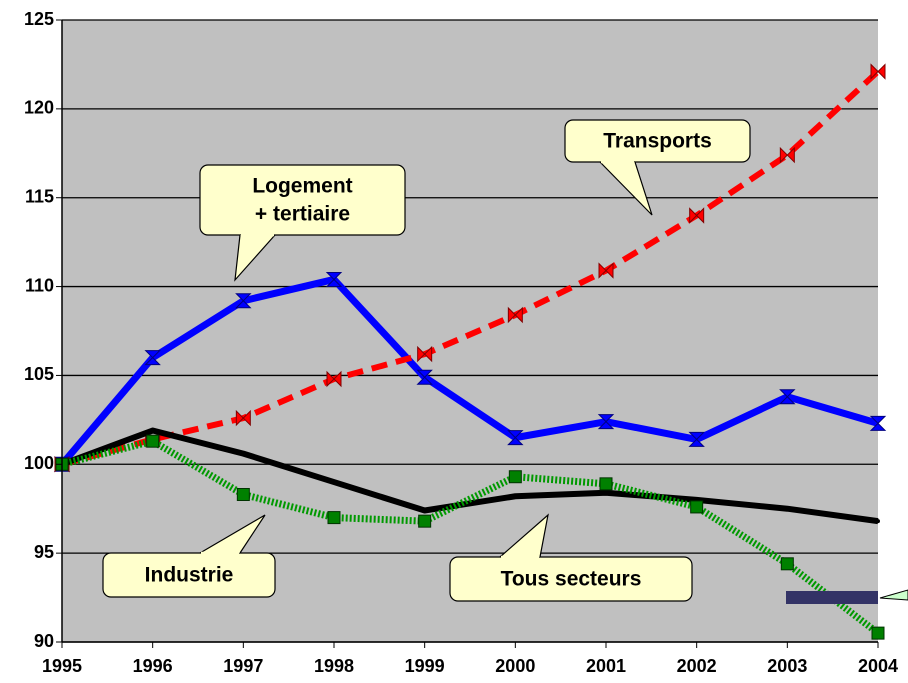 This screenshot has height=683, width=908. Describe the element at coordinates (657, 167) in the screenshot. I see `callout: Transports` at that location.